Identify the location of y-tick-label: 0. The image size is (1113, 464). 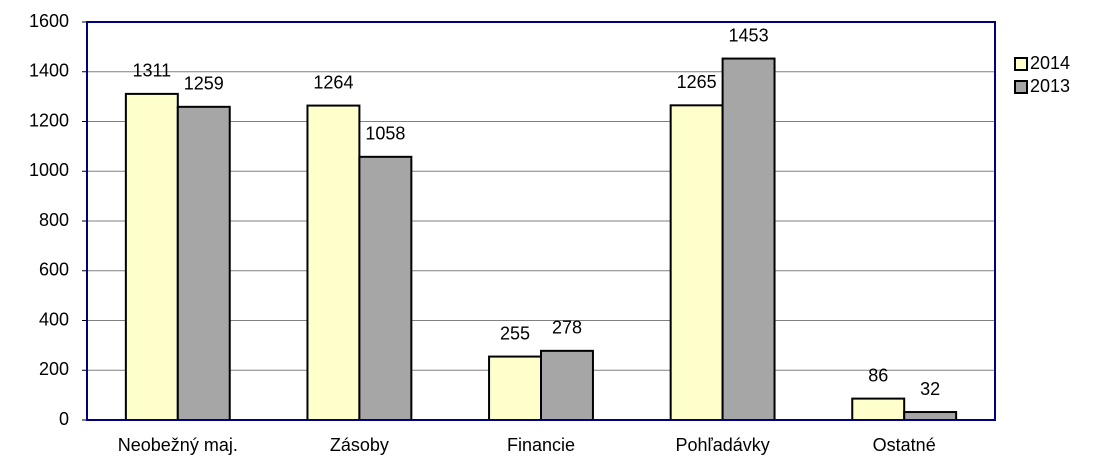
(64, 419).